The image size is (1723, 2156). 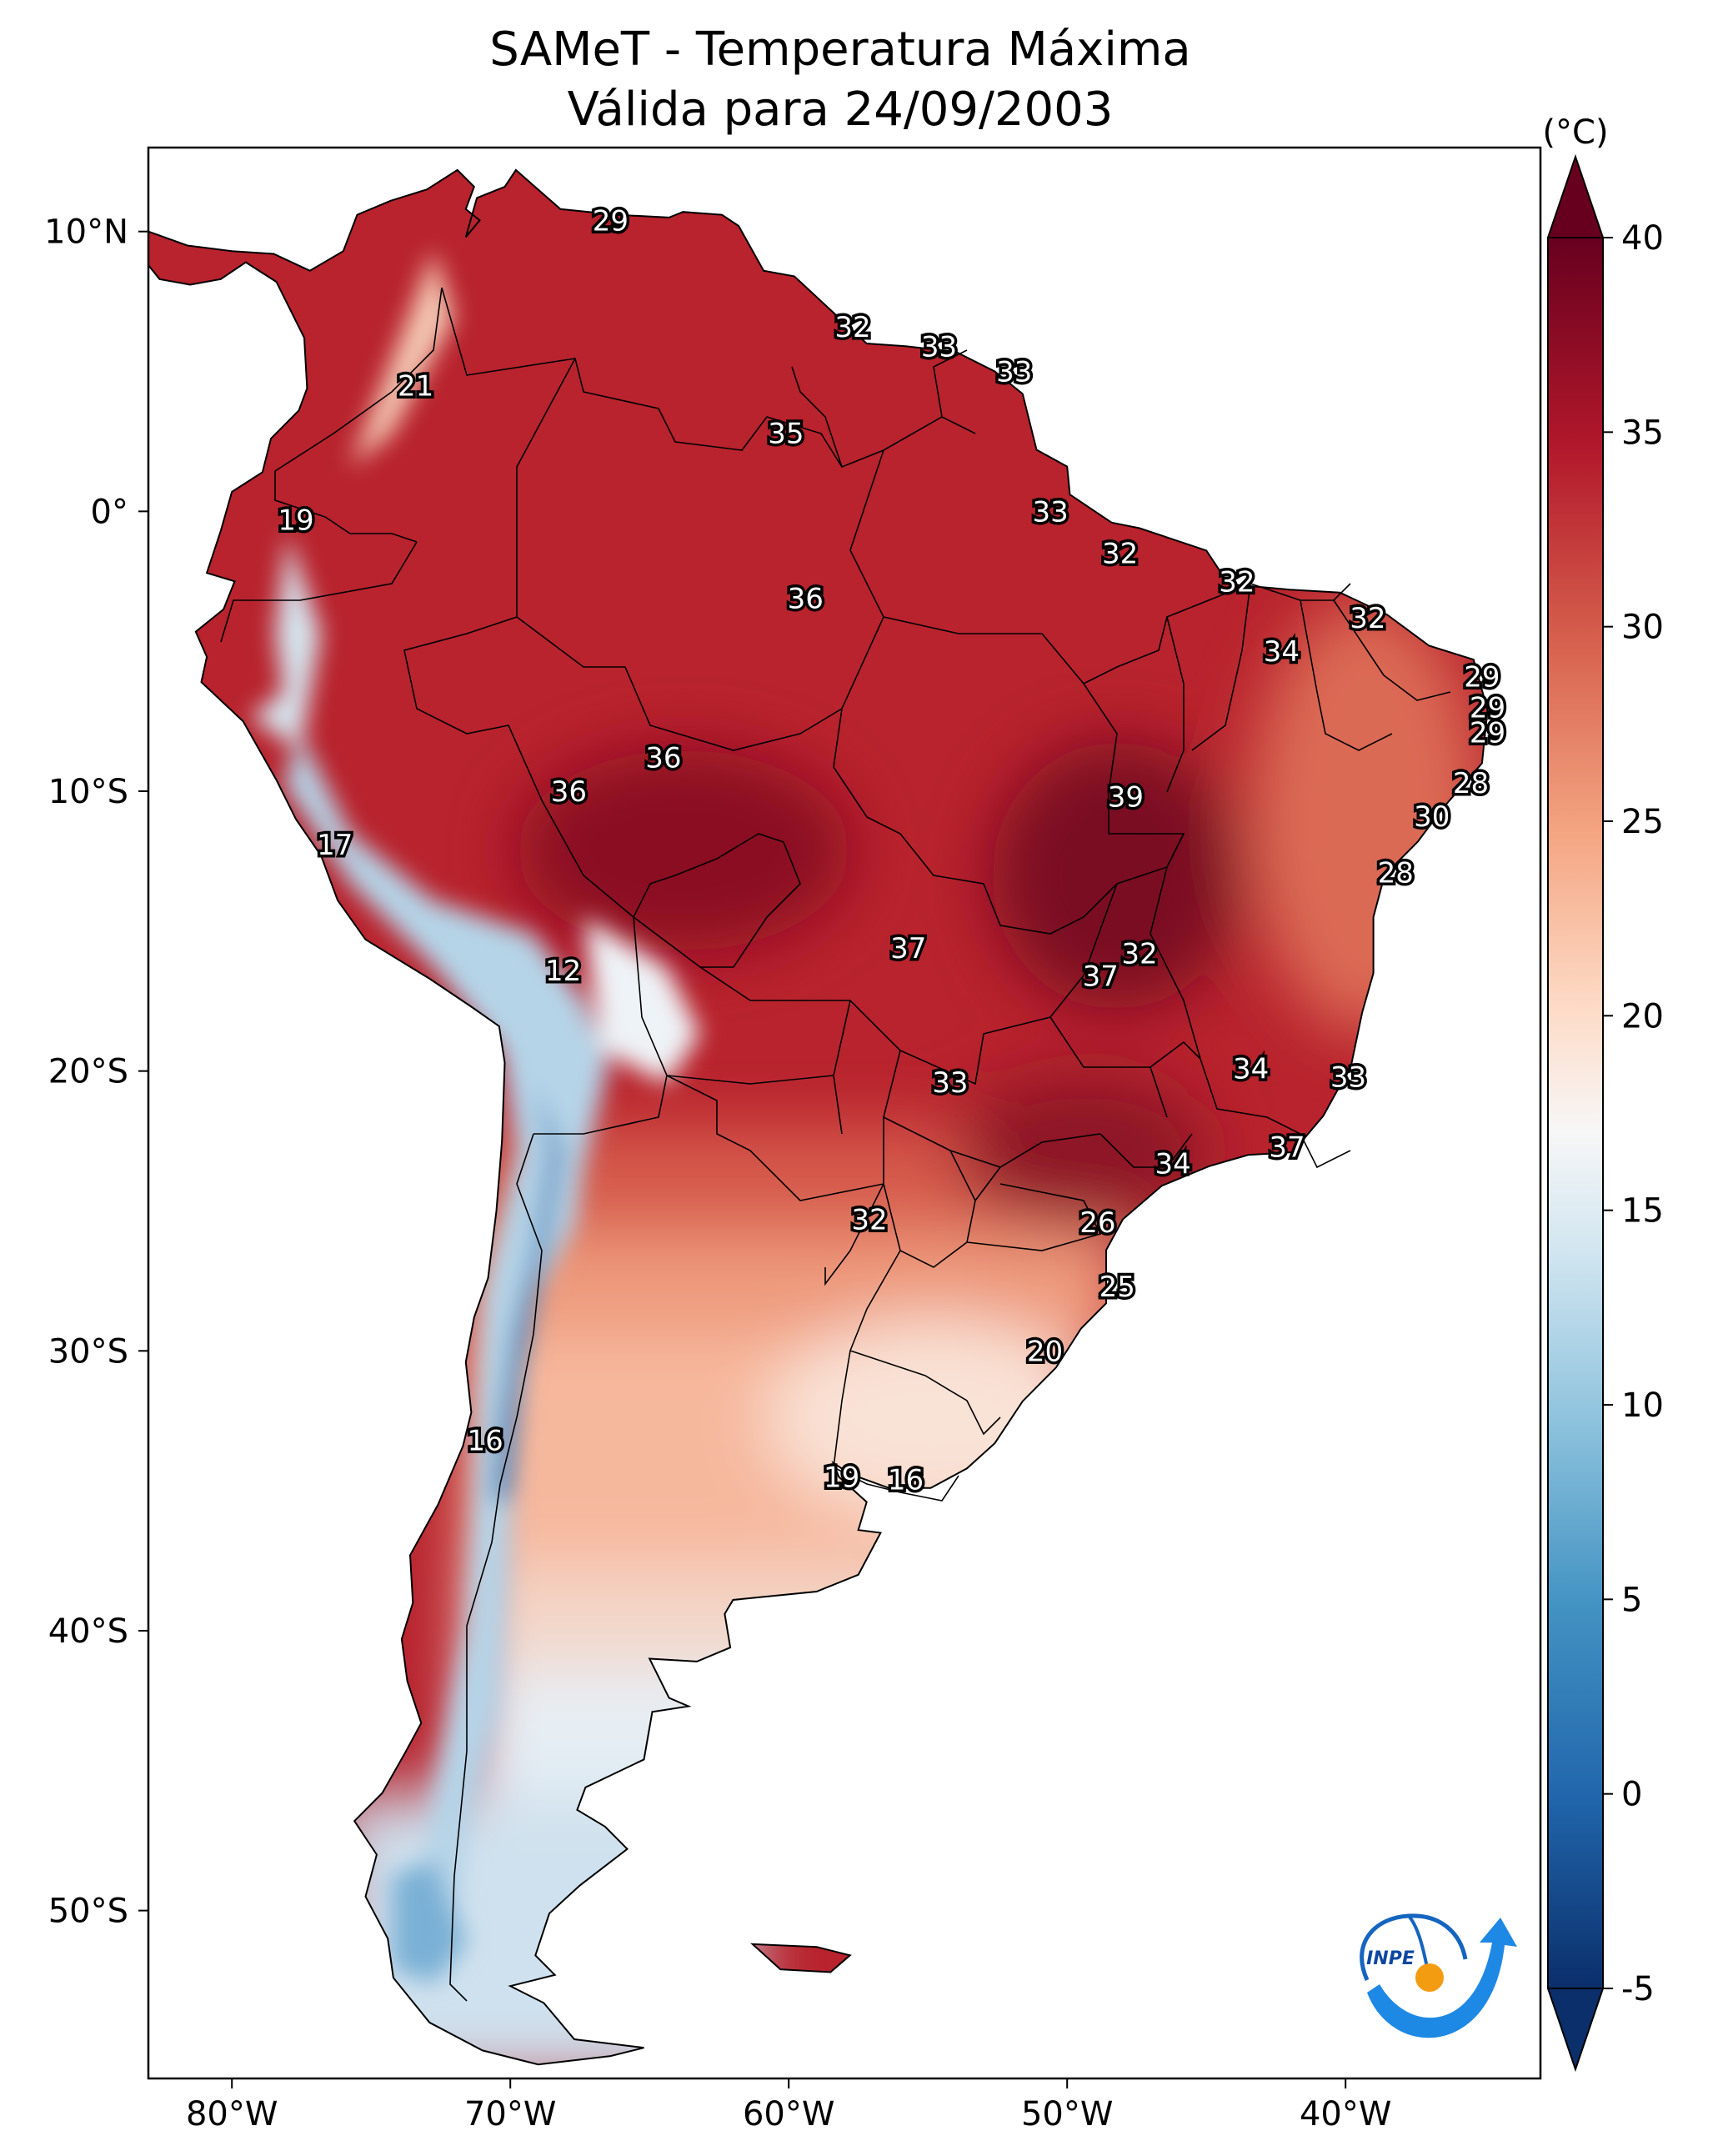 I want to click on colorbar-ticks: -5 0 5 10 15 20 25 30 35 40, so click(x=1634, y=1113).